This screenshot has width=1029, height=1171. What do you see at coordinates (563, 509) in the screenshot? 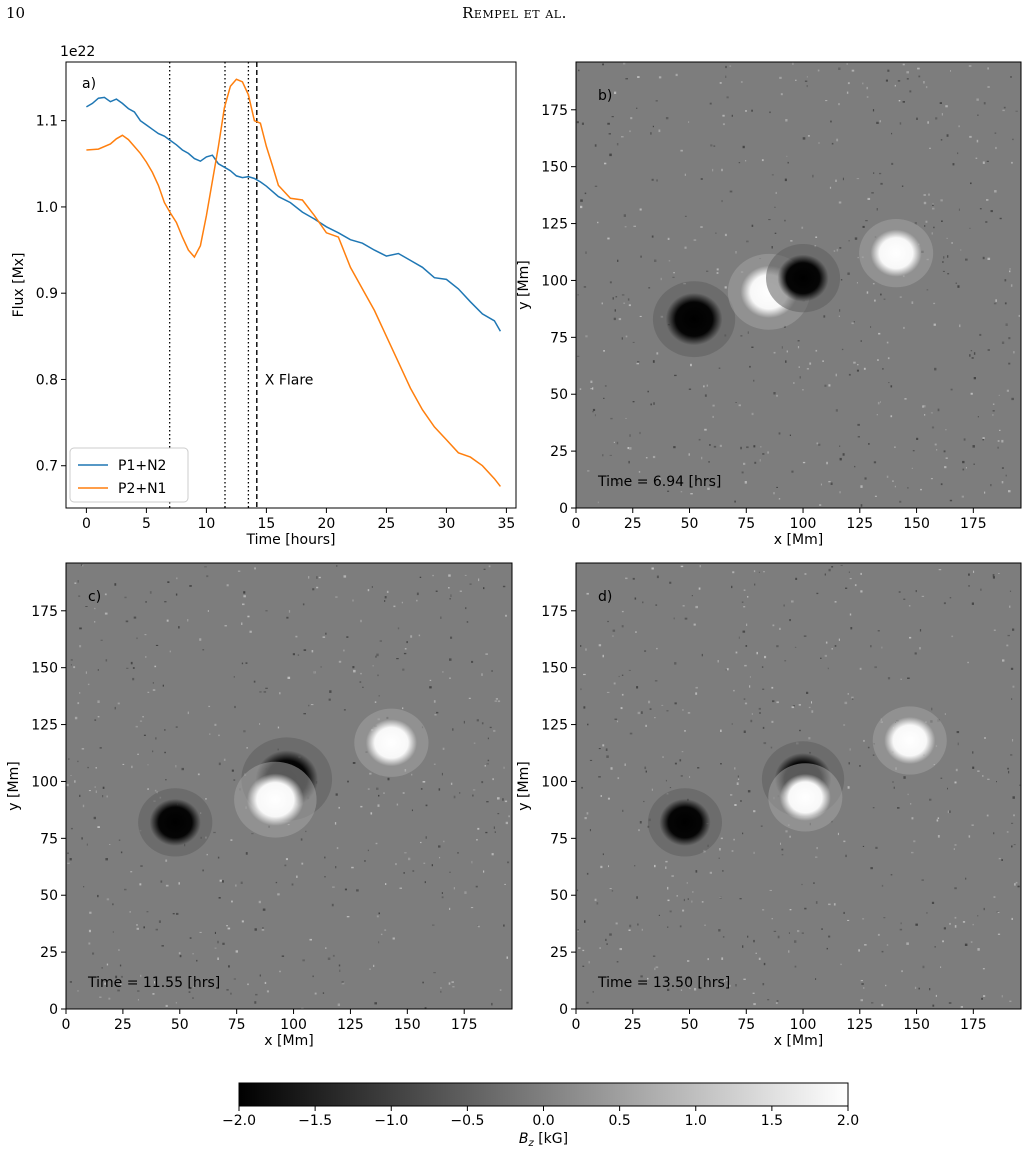
I see `y-tick-label: 0` at bounding box center [563, 509].